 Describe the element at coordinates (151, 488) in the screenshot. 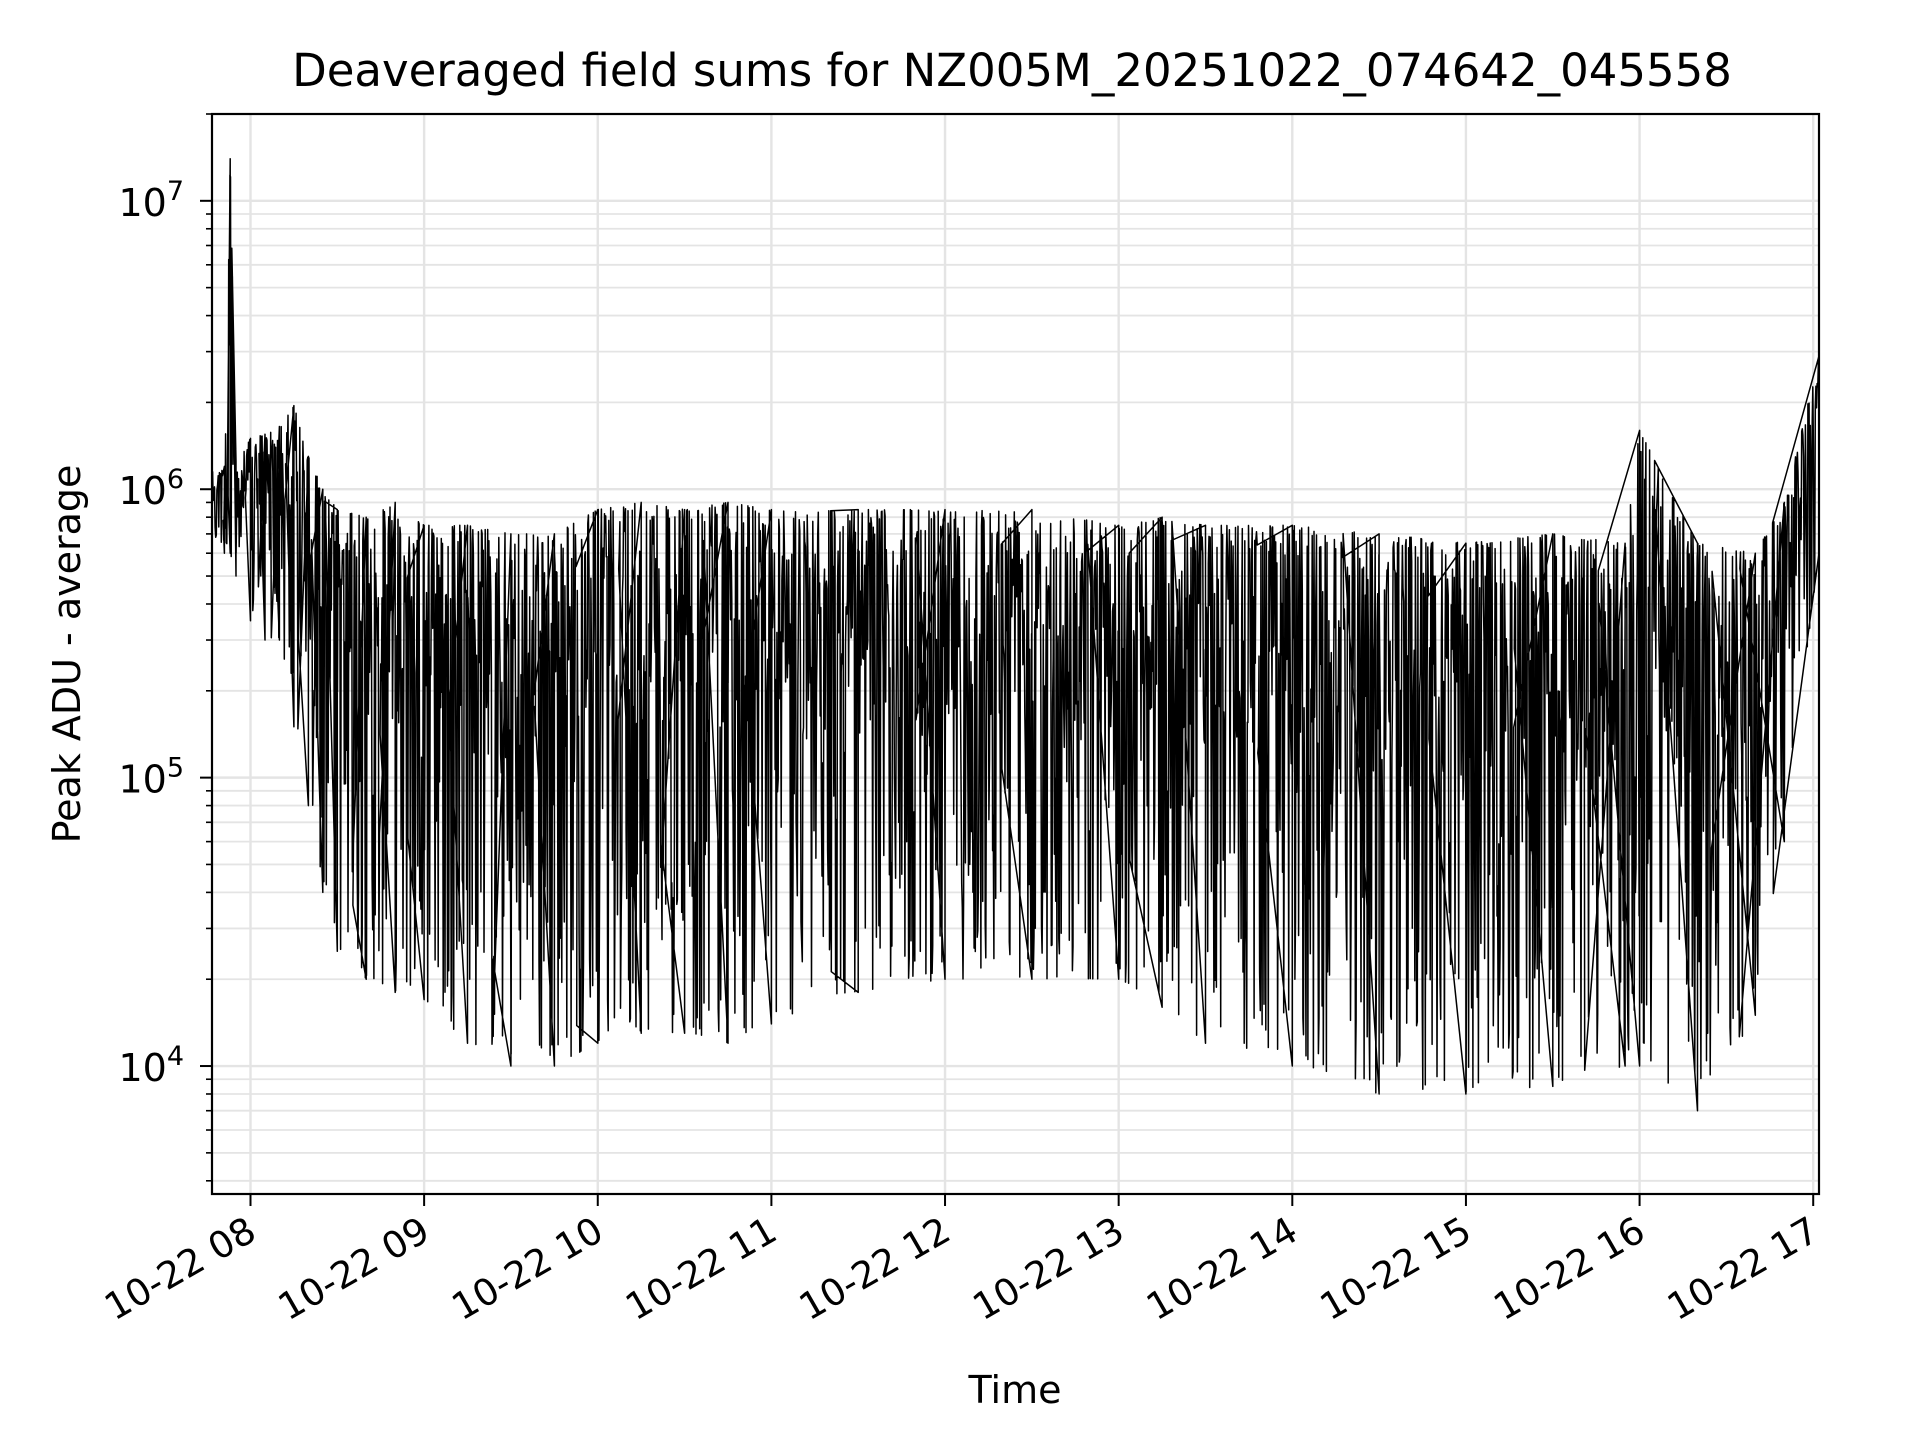

I see `y-tick-label: 106` at that location.